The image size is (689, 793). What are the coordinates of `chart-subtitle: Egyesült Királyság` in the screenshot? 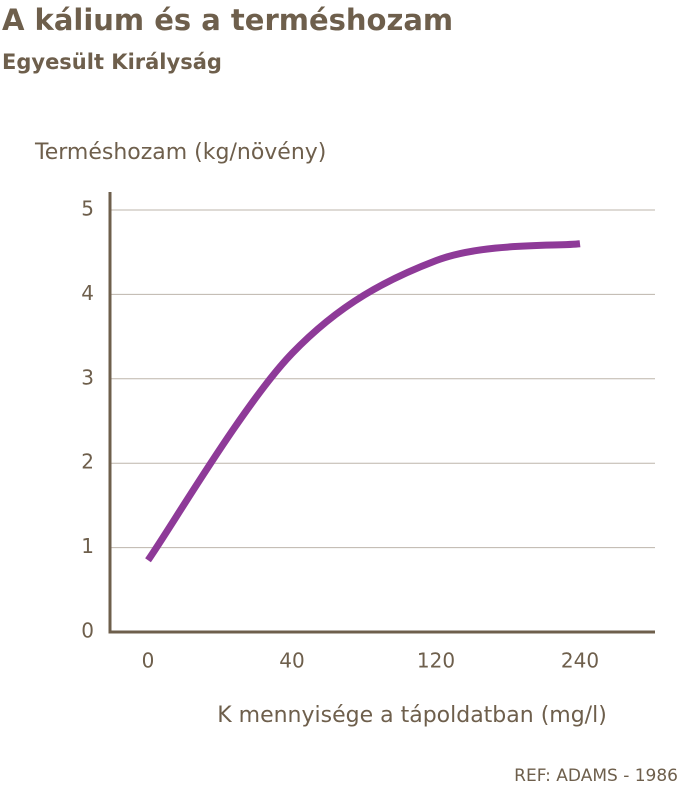 It's located at (112, 62).